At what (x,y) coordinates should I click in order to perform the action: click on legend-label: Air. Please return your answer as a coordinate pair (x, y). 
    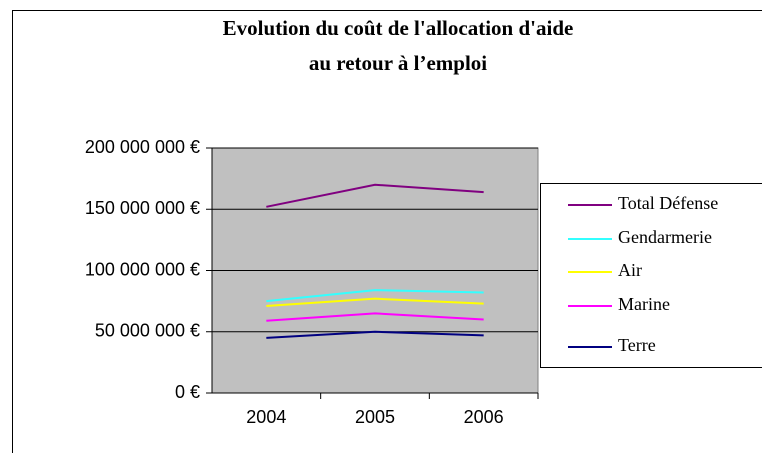
    Looking at the image, I should click on (630, 270).